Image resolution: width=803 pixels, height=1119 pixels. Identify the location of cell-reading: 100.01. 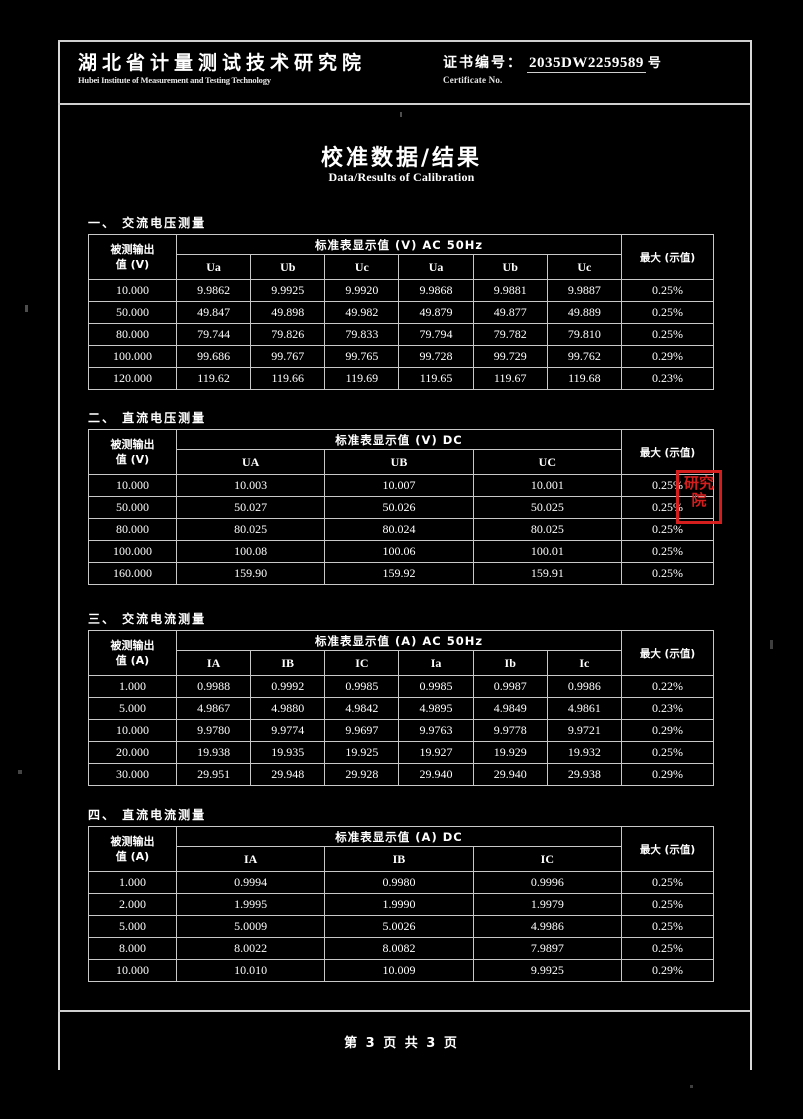
(547, 551).